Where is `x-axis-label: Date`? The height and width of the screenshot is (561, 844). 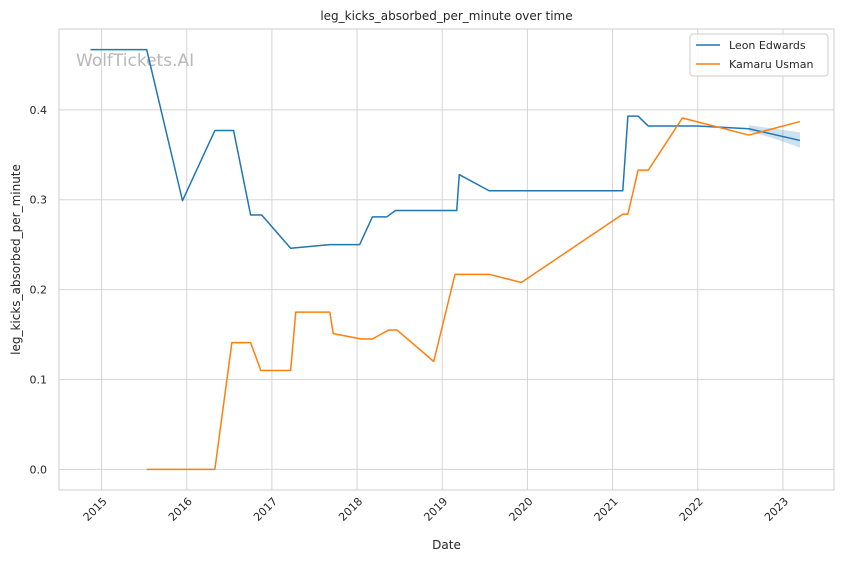
x-axis-label: Date is located at coordinates (446, 545).